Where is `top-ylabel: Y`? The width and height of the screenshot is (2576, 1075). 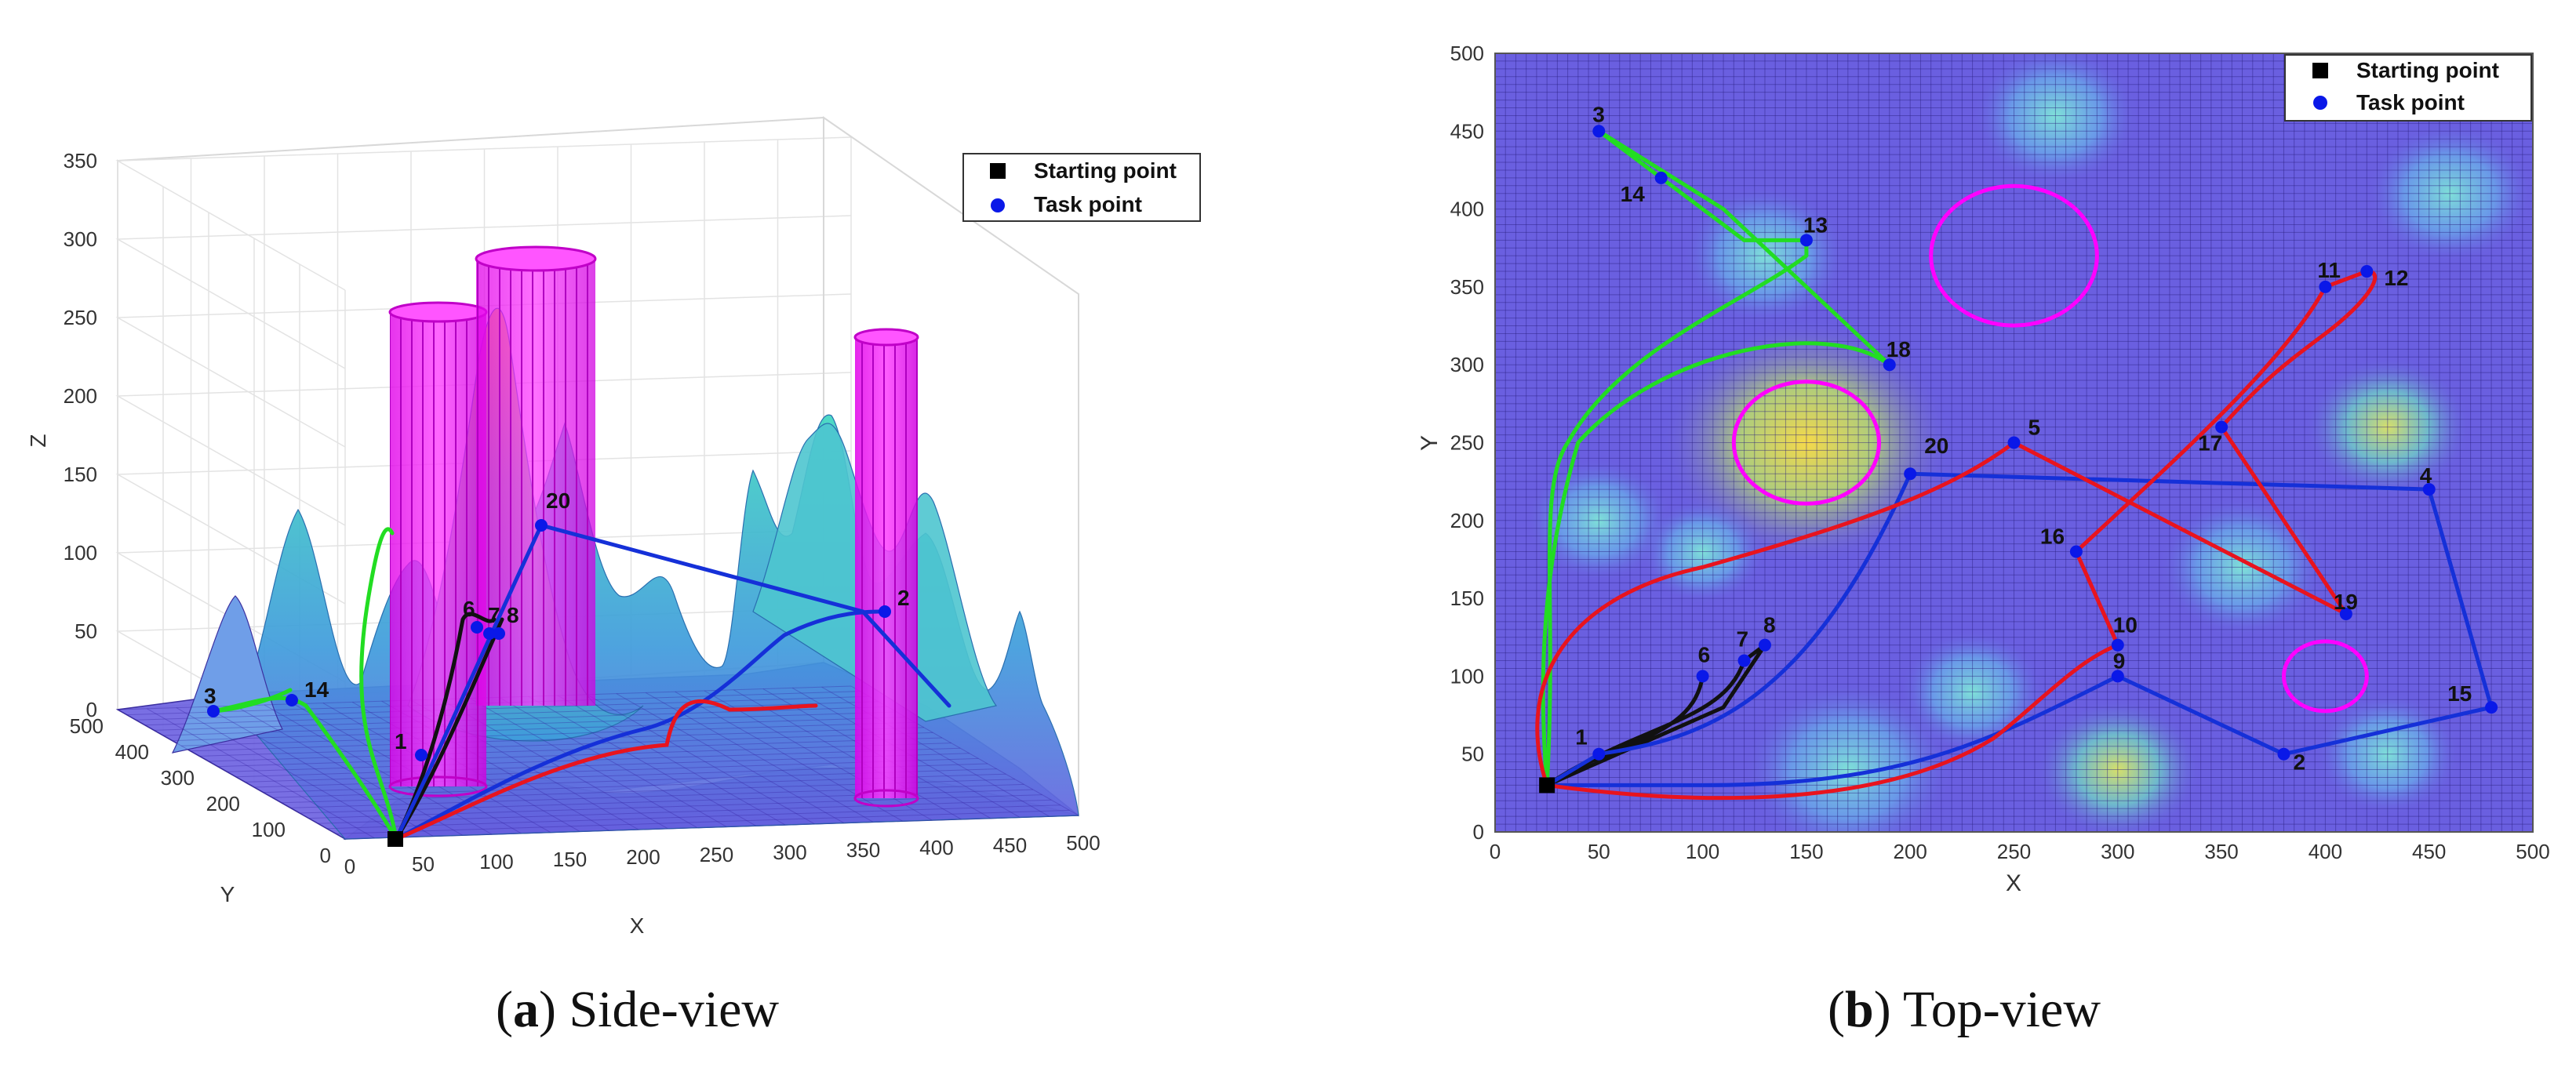 top-ylabel: Y is located at coordinates (1430, 443).